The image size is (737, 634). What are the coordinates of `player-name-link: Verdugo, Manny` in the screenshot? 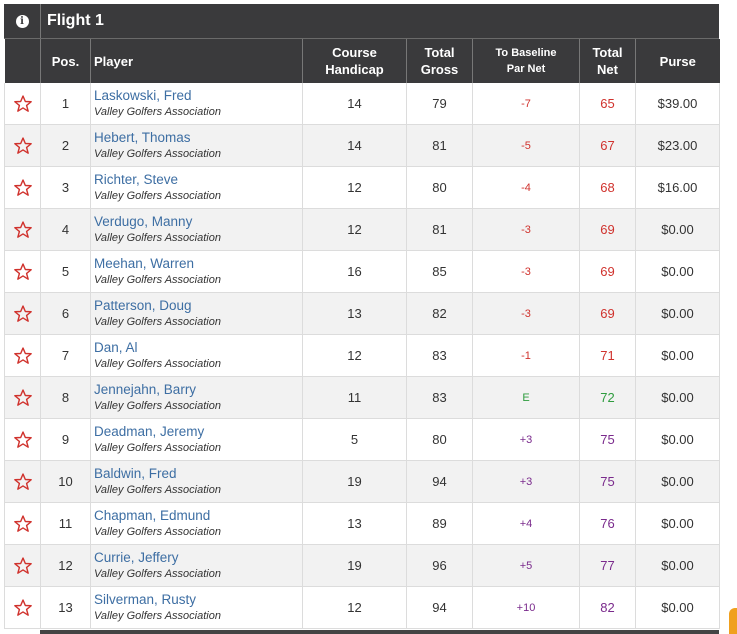 It's located at (143, 221).